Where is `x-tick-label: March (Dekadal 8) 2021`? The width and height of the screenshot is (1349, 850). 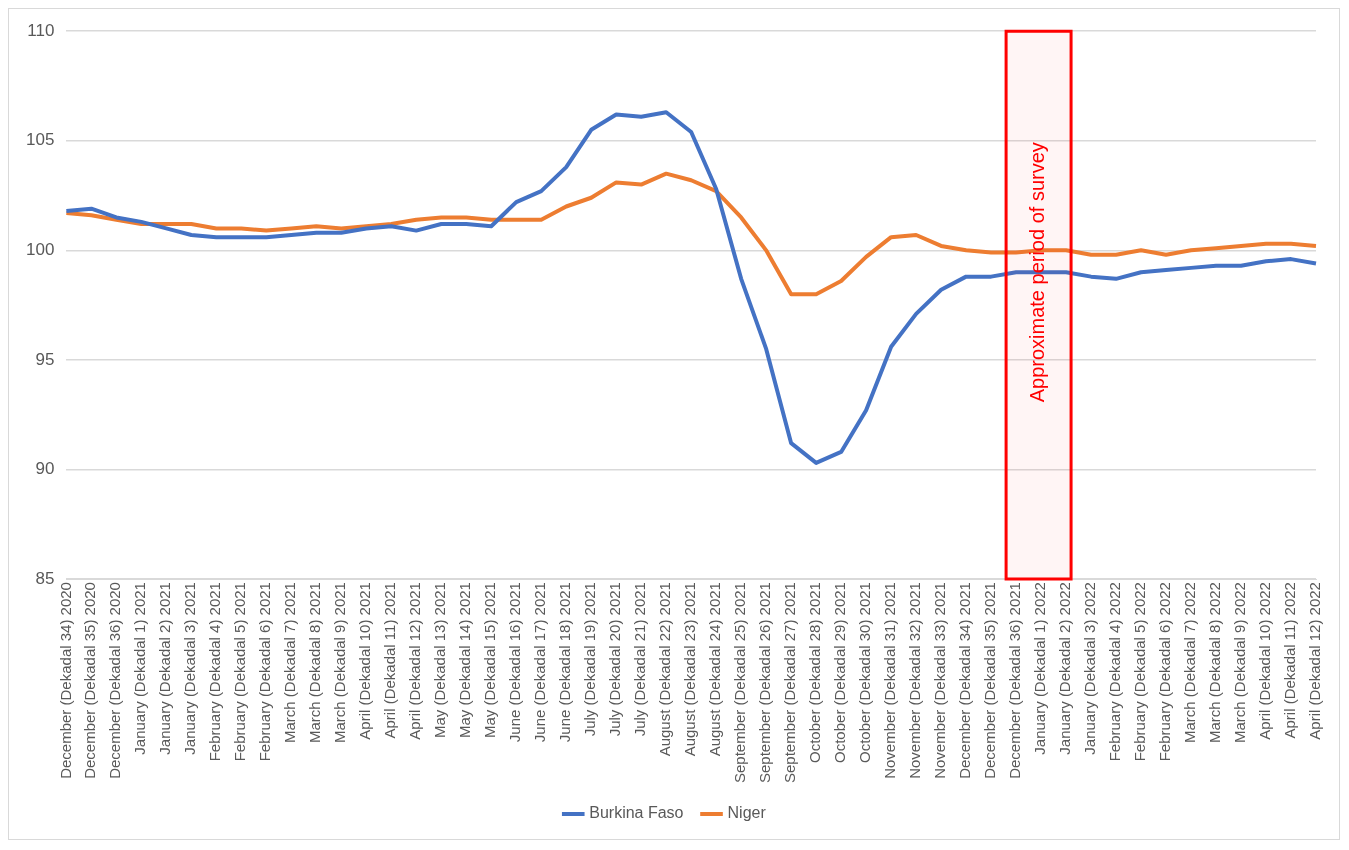
x-tick-label: March (Dekadal 8) 2021 is located at coordinates (315, 662).